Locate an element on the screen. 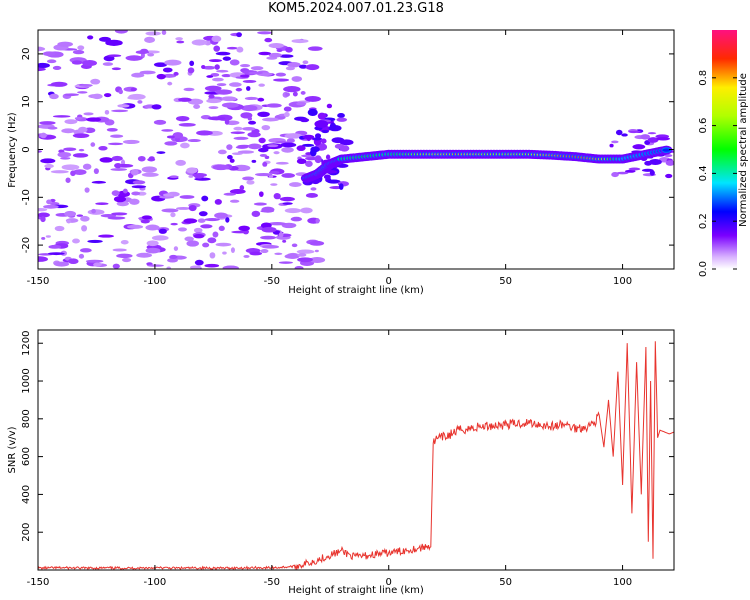  colorbar-gradient is located at coordinates (724, 149).